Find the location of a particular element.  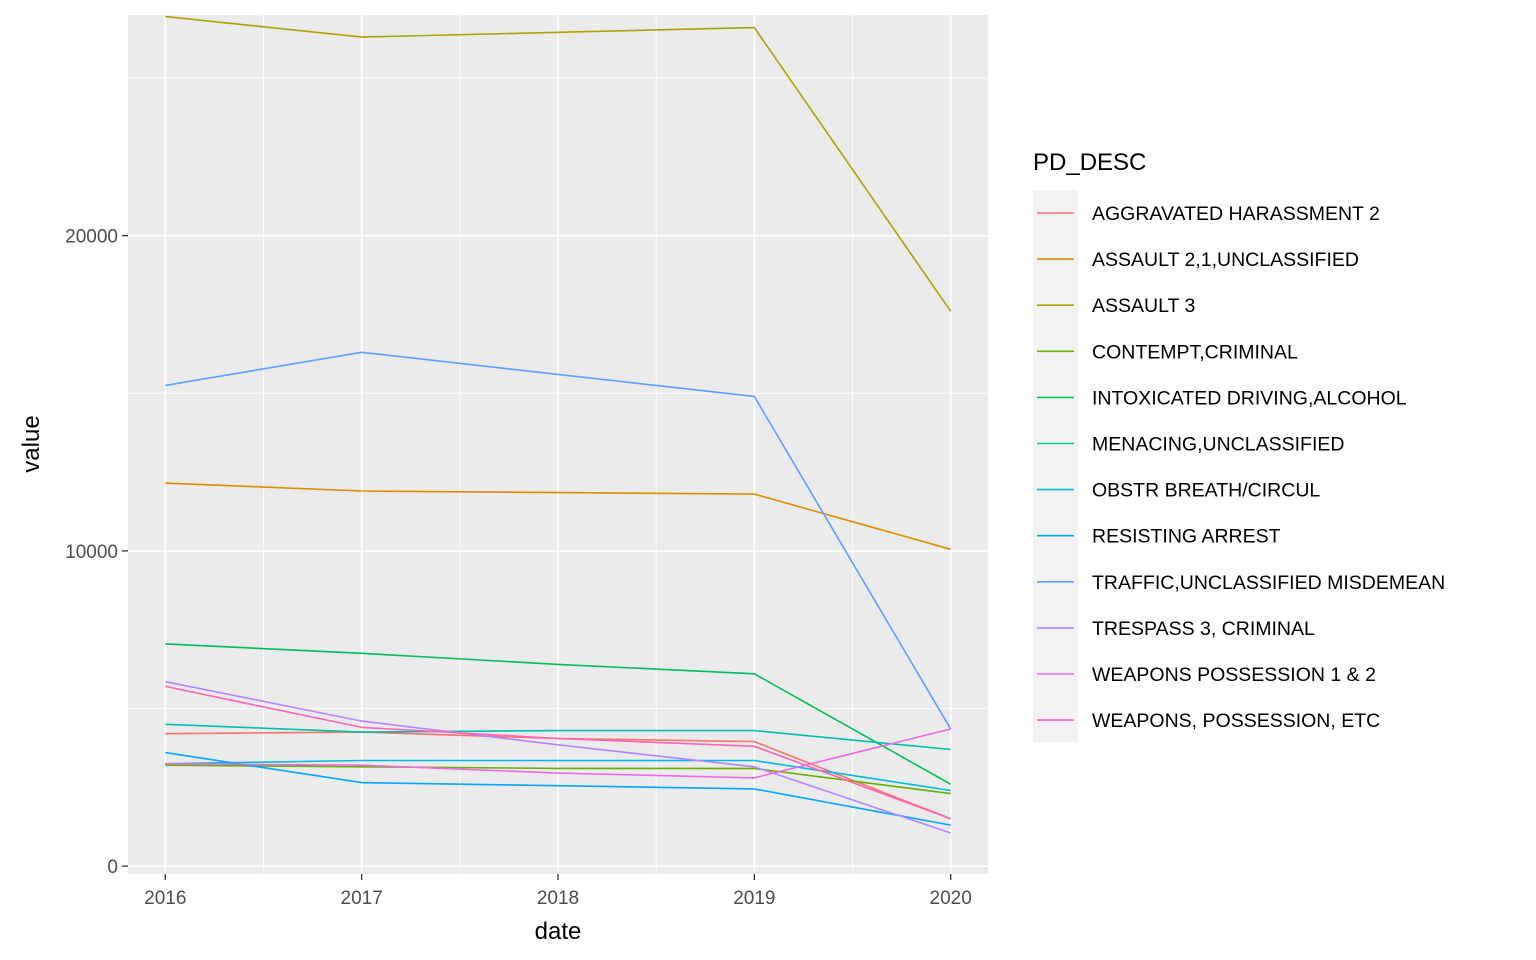

legend-label-6: MENACING,UNCLASSIFIED is located at coordinates (1218, 445).